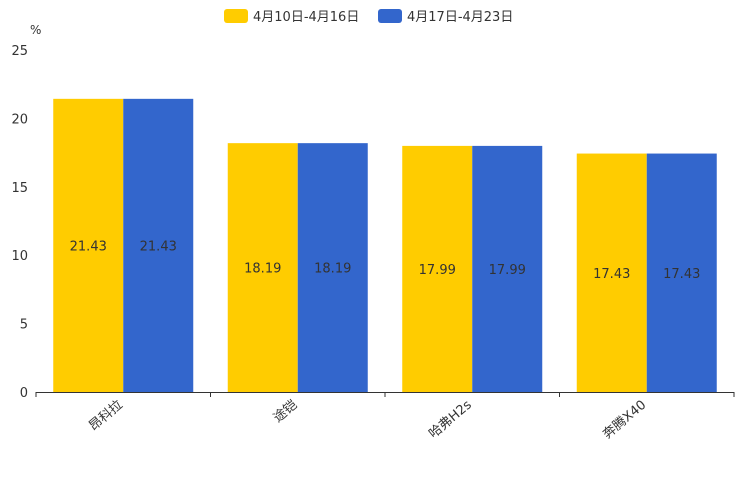  I want to click on bar-series-2-奔腾X40, so click(681, 272).